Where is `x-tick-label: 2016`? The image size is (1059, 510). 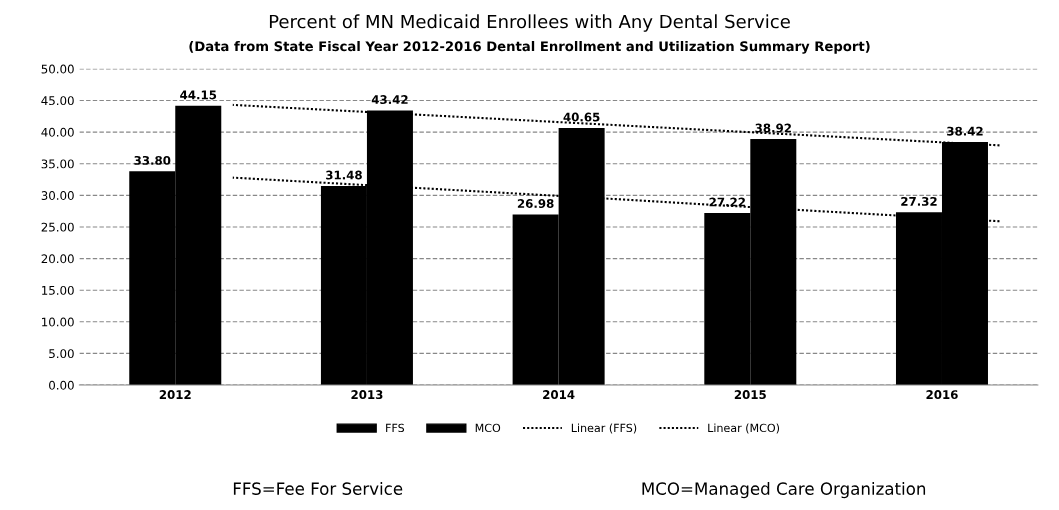 x-tick-label: 2016 is located at coordinates (942, 395).